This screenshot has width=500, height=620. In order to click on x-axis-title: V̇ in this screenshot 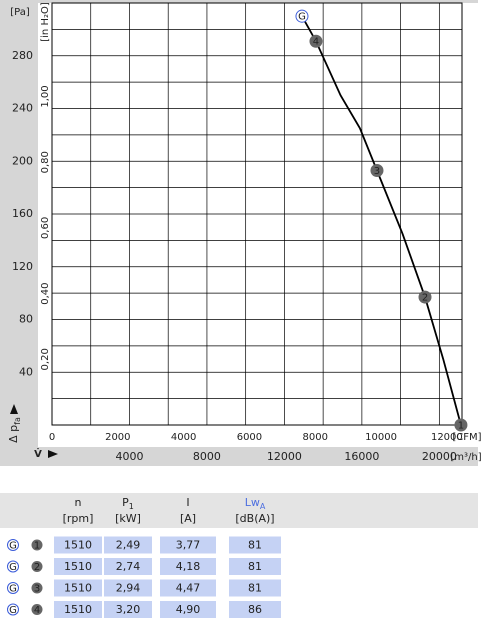, I will do `click(38, 453)`.